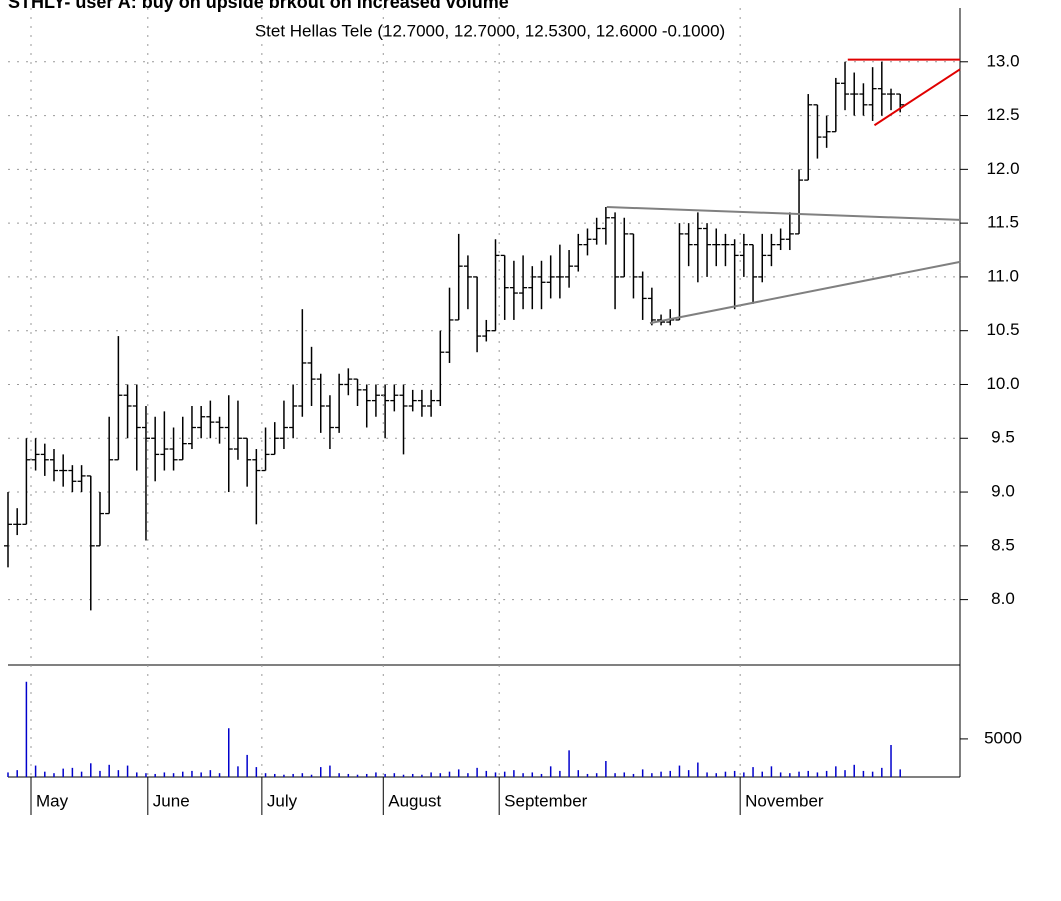 The width and height of the screenshot is (1061, 901). I want to click on y-tick-label: 8.5, so click(1003, 544).